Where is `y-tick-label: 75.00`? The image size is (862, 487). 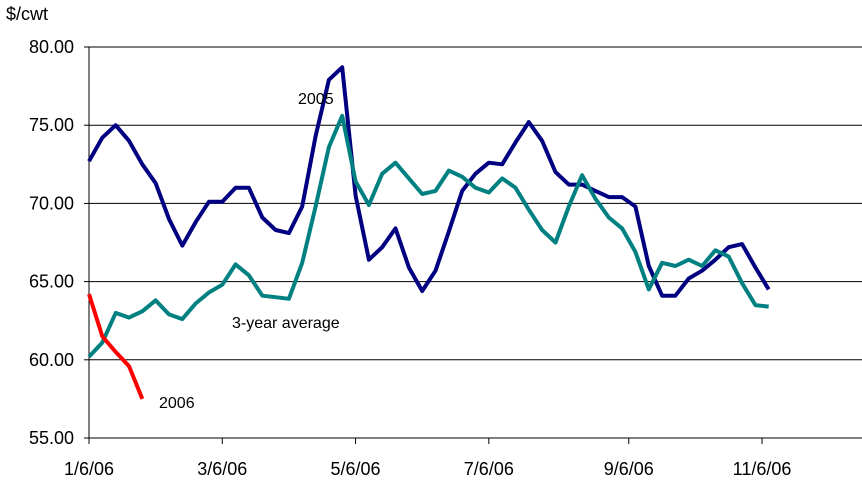
y-tick-label: 75.00 is located at coordinates (51, 125).